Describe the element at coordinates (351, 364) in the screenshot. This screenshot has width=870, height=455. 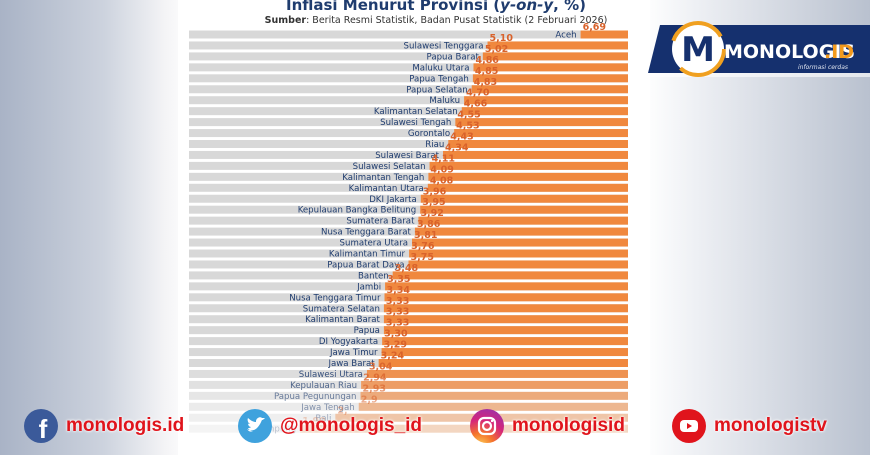
I see `category-label: Jawa Barat` at that location.